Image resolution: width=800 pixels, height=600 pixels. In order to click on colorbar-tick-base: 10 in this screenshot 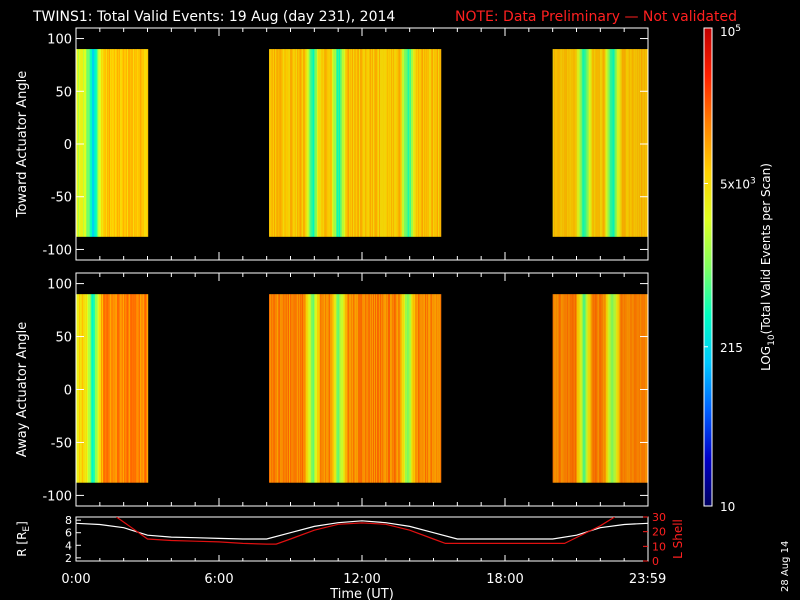, I will do `click(727, 507)`.